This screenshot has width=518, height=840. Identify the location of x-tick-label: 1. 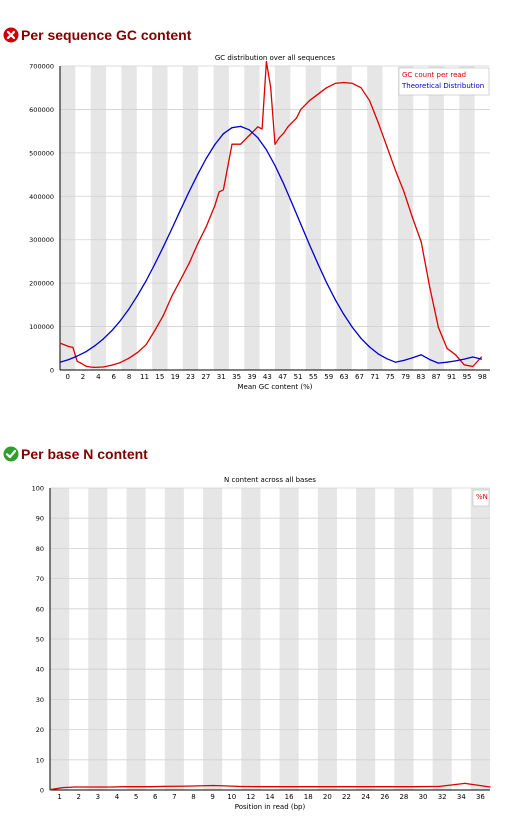
(59, 797).